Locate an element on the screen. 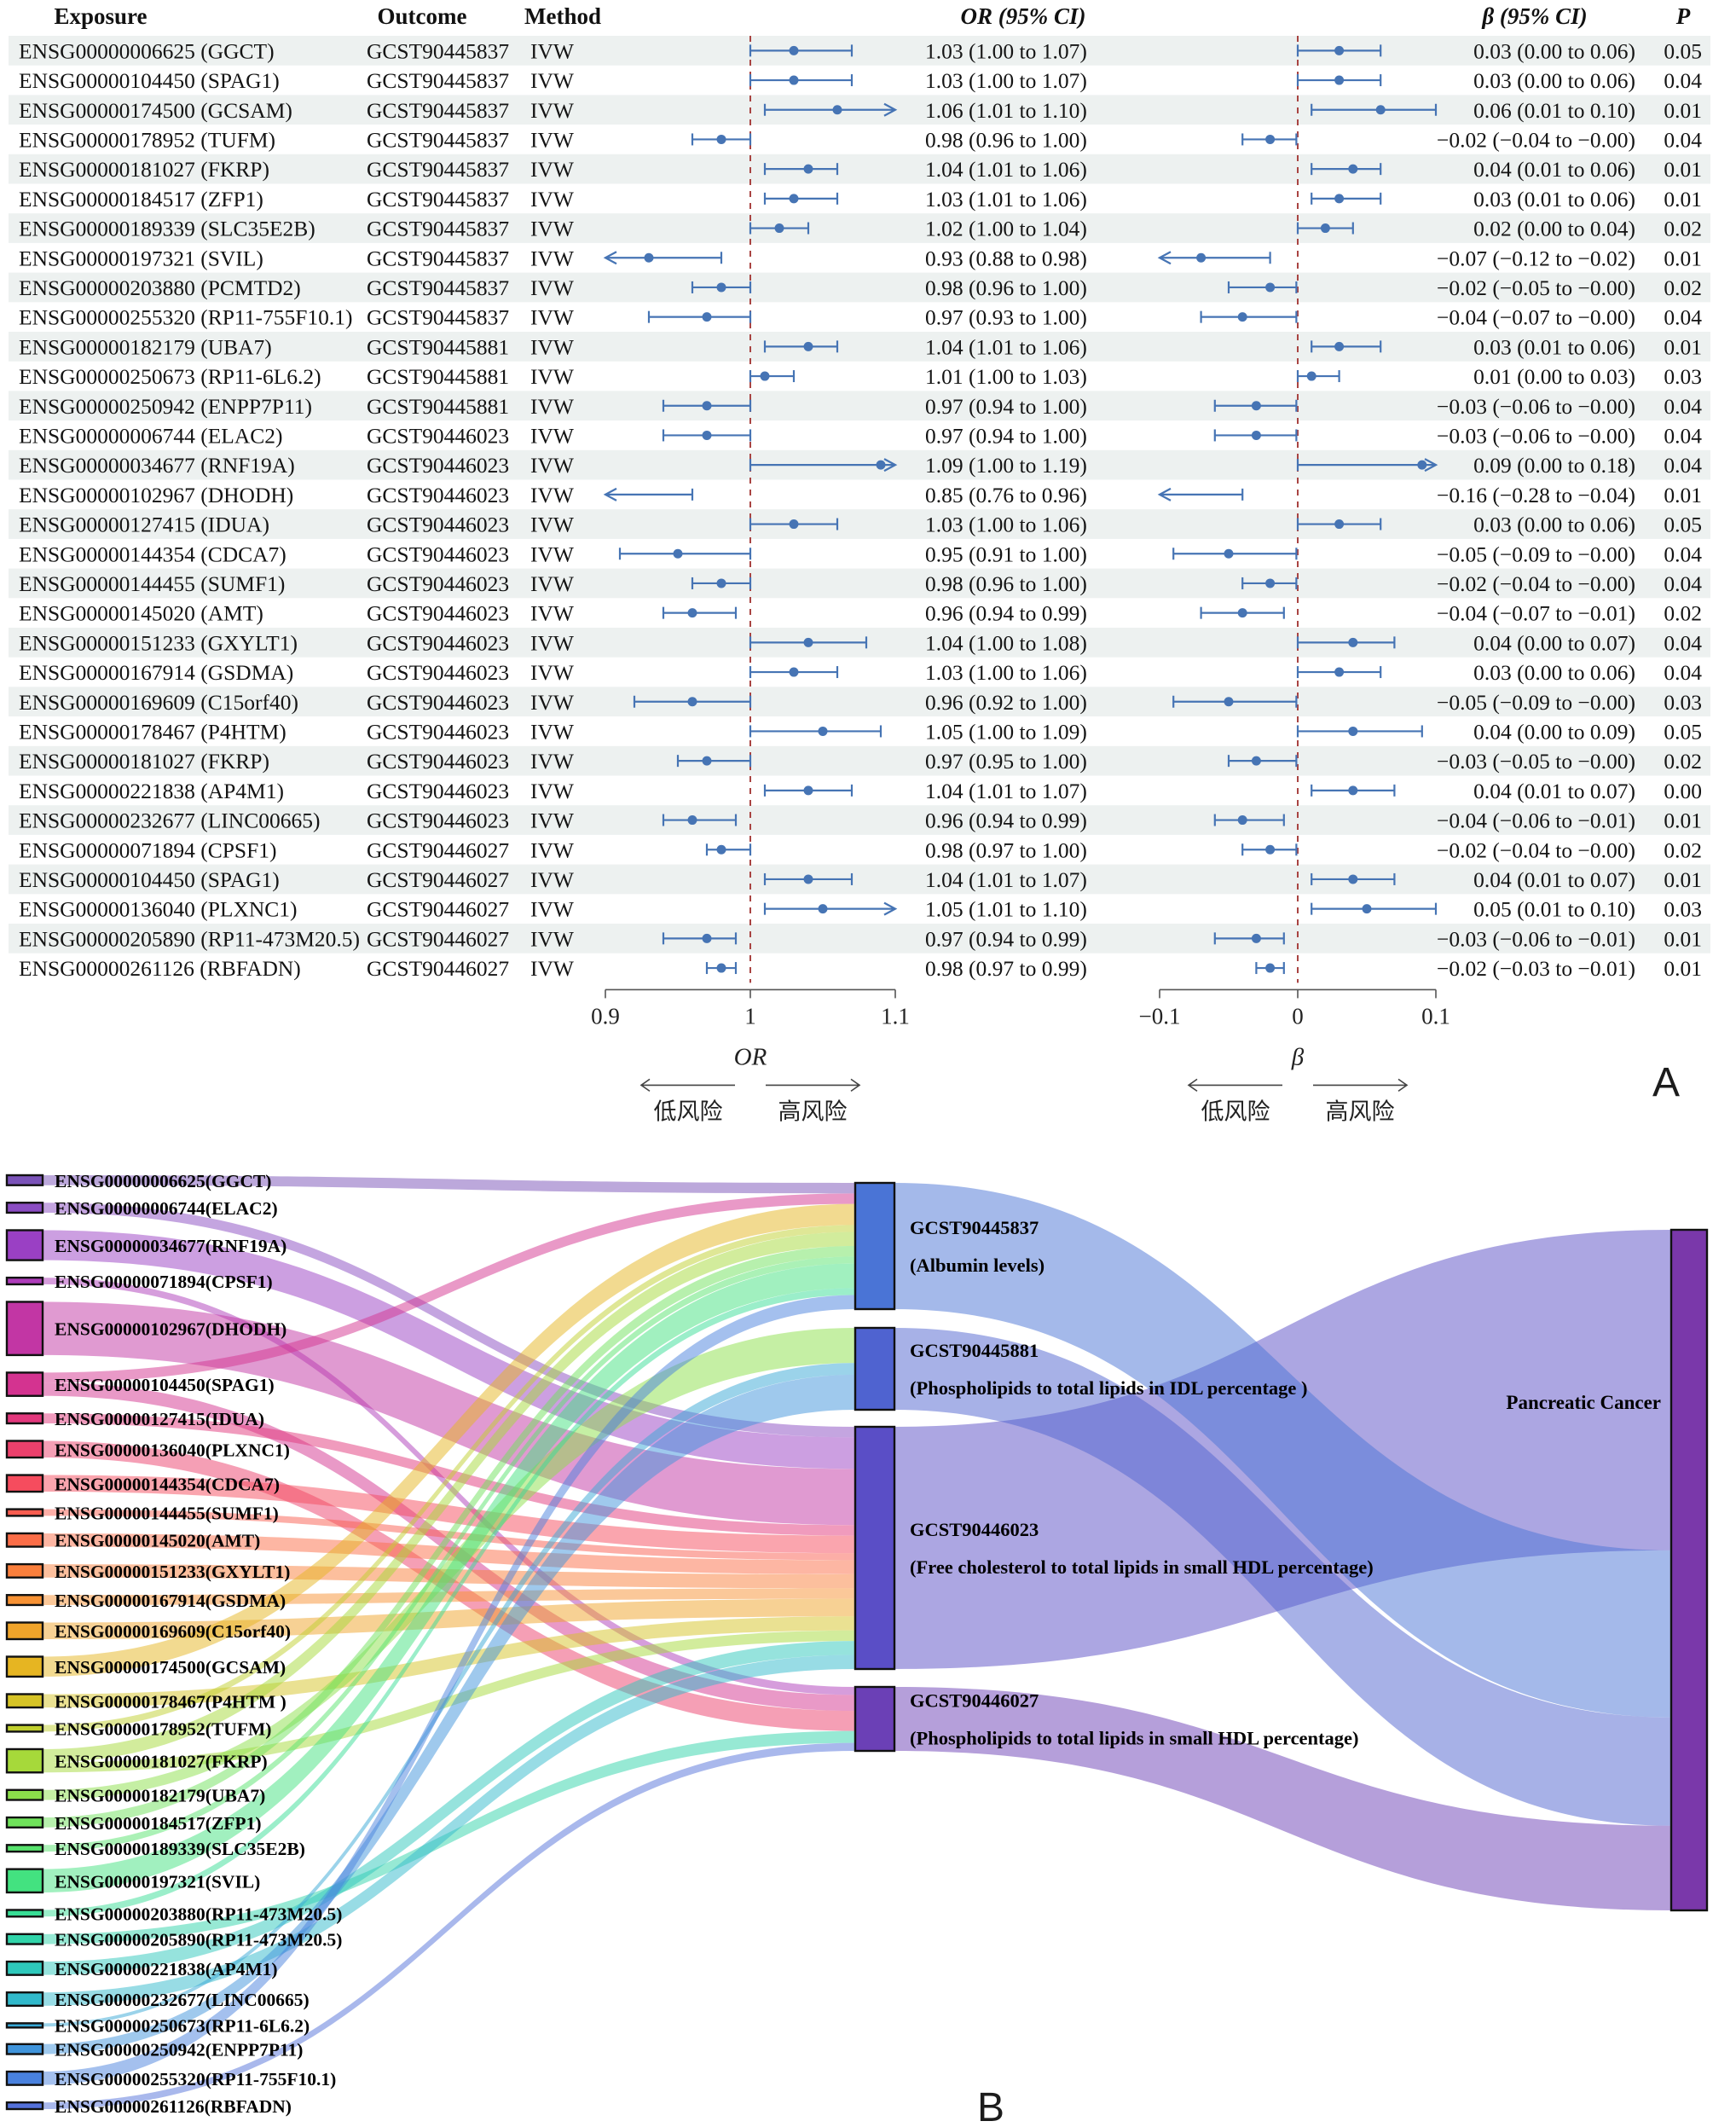  sankey-gene-label: ENSG00000127415(IDUA) is located at coordinates (159, 1419).